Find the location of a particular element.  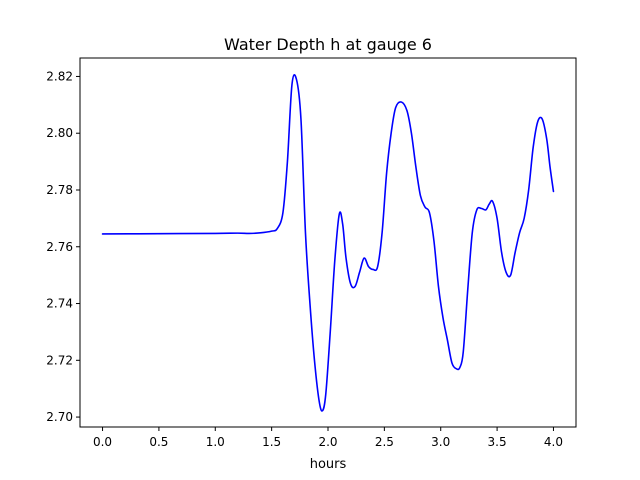

y-tick-label: 2.70 is located at coordinates (59, 417).